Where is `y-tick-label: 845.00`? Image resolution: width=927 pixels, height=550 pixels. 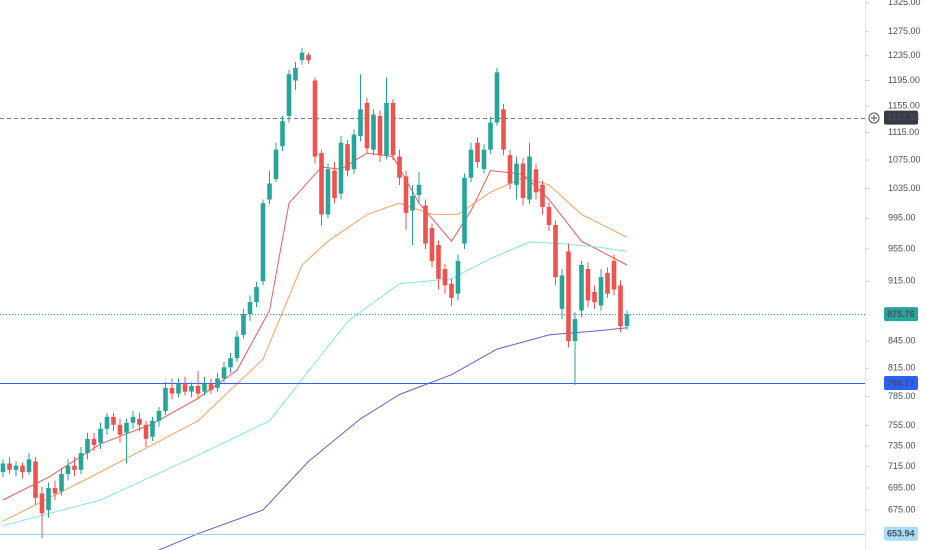 y-tick-label: 845.00 is located at coordinates (902, 340).